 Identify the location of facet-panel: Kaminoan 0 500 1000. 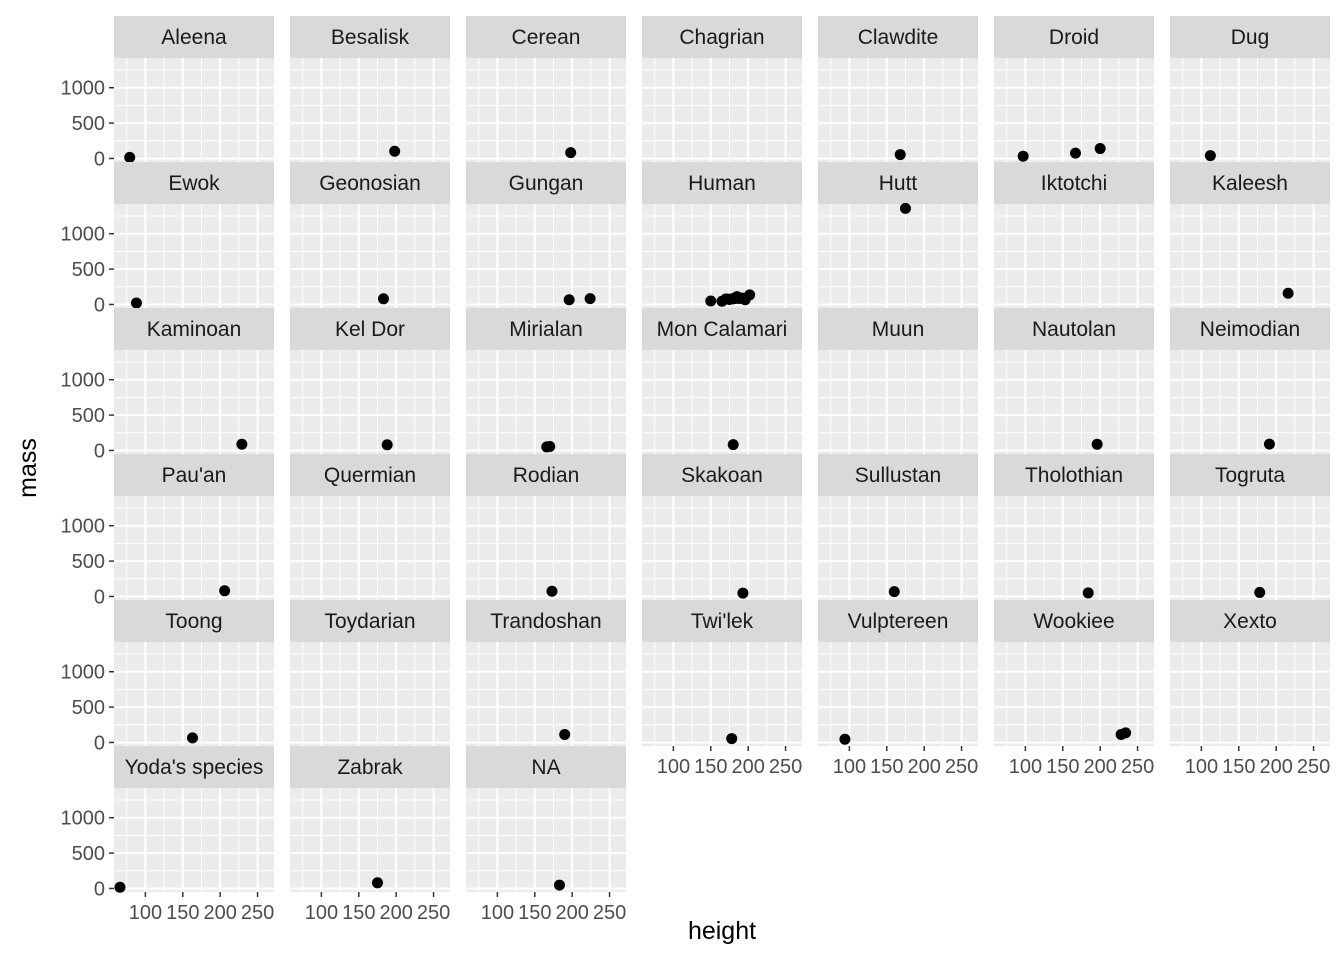
(167, 385).